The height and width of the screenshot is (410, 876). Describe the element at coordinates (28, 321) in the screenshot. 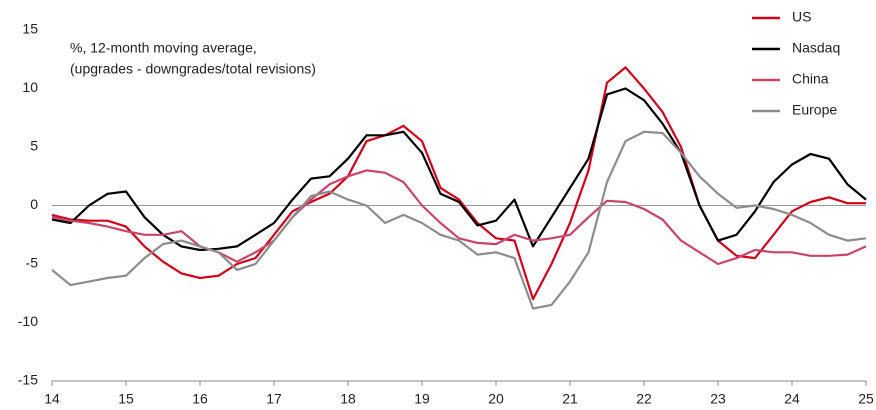

I see `y-tick-label: -10` at that location.